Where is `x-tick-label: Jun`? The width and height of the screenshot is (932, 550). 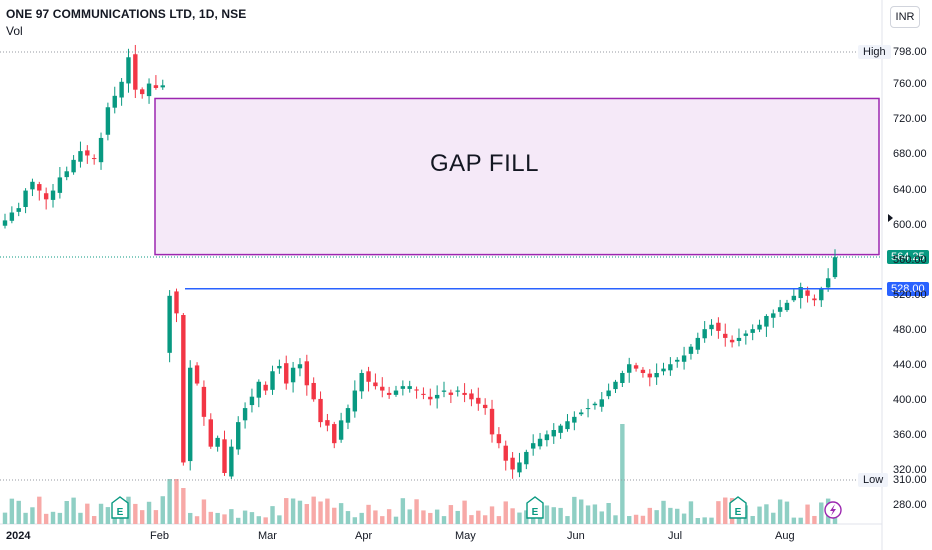 x-tick-label: Jun is located at coordinates (576, 536).